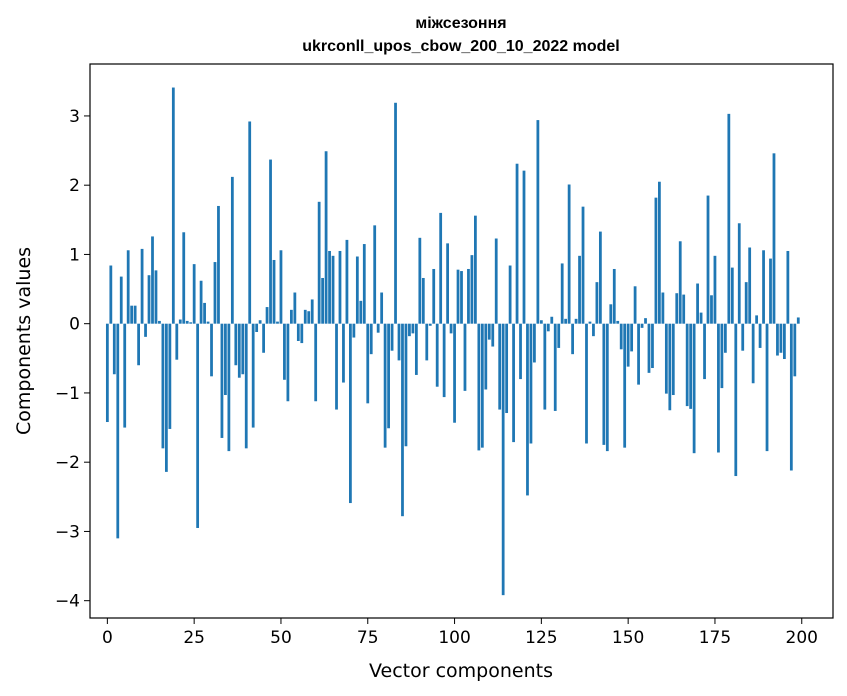 This screenshot has width=847, height=696. What do you see at coordinates (368, 638) in the screenshot?
I see `x-tick-label: 75` at bounding box center [368, 638].